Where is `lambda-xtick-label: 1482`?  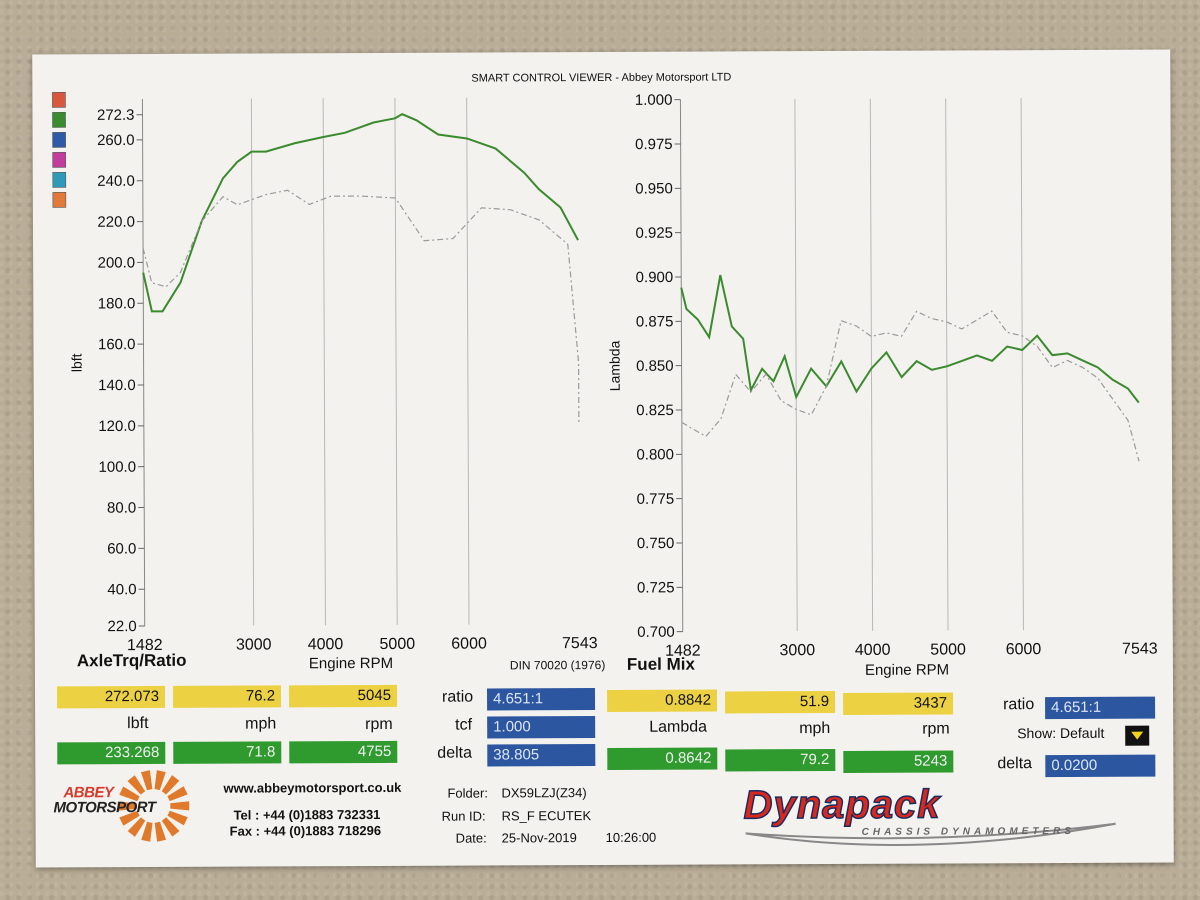 lambda-xtick-label: 1482 is located at coordinates (683, 651).